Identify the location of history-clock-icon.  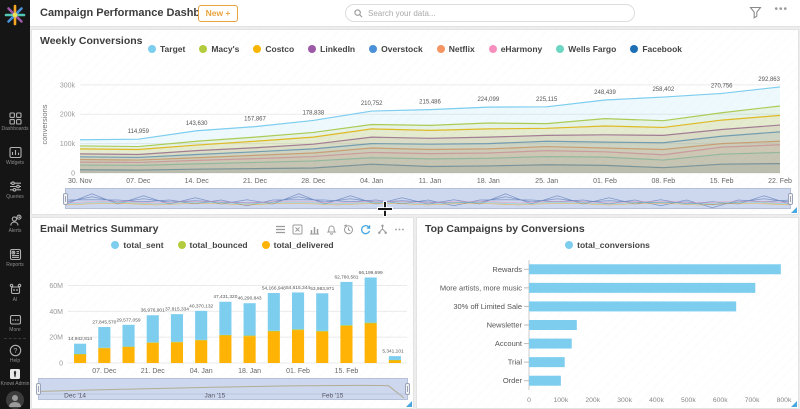
(348, 229).